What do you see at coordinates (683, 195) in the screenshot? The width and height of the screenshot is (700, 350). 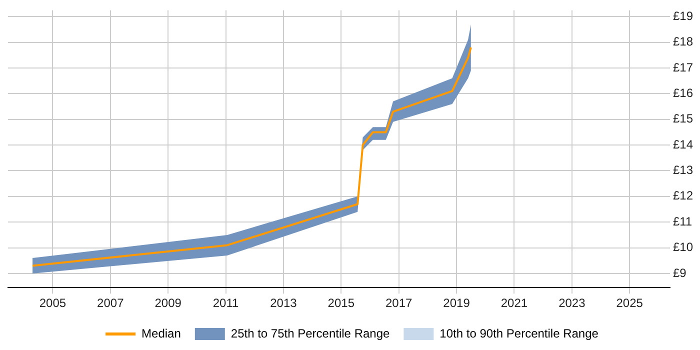 I see `y-tick-label: £12` at bounding box center [683, 195].